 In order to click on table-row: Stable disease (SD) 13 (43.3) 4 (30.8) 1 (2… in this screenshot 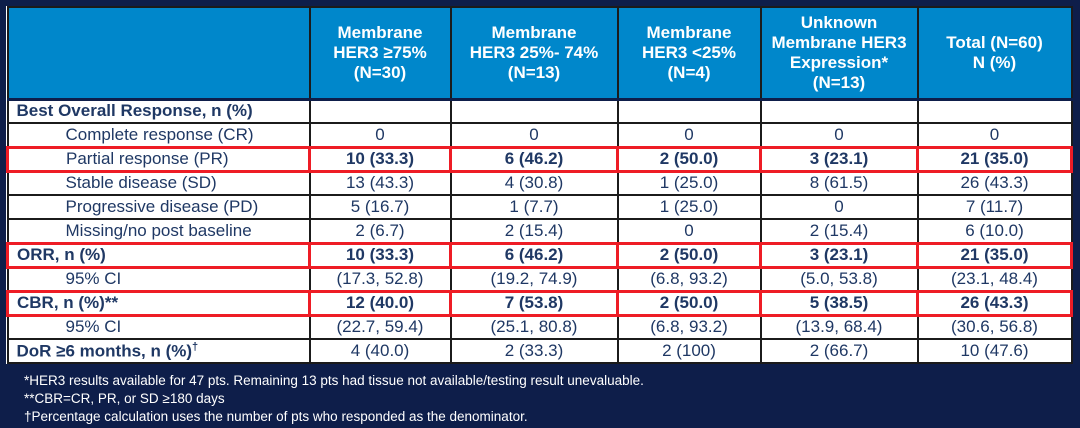, I will do `click(539, 183)`.